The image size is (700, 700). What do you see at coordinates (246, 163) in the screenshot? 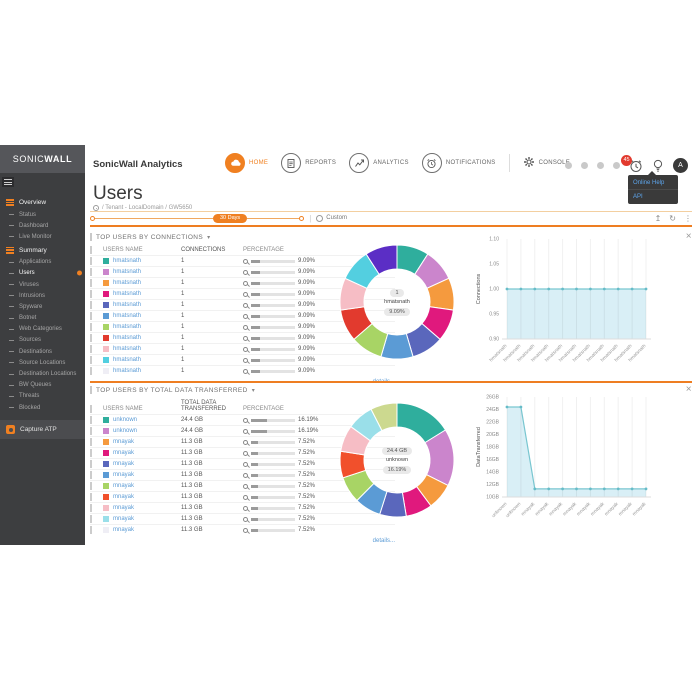
I see `nav-home: HOME` at bounding box center [246, 163].